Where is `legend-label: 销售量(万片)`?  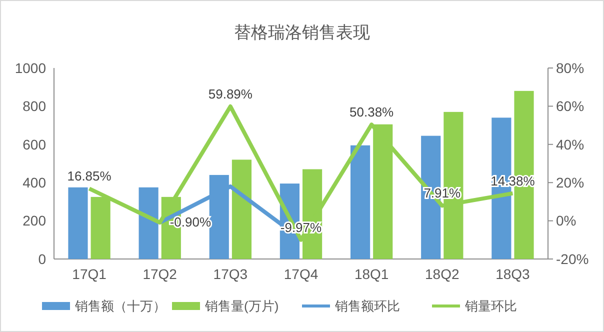 legend-label: 销售量(万片) is located at coordinates (241, 306).